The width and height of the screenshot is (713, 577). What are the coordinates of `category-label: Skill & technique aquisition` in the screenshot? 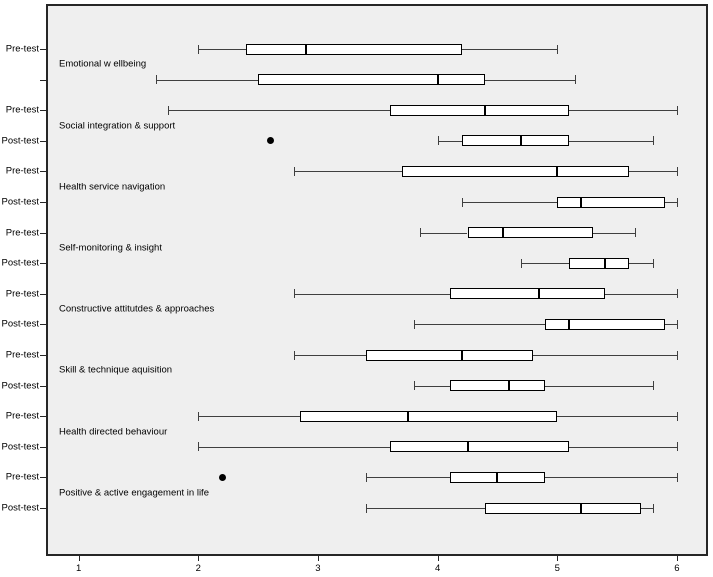 It's located at (116, 370).